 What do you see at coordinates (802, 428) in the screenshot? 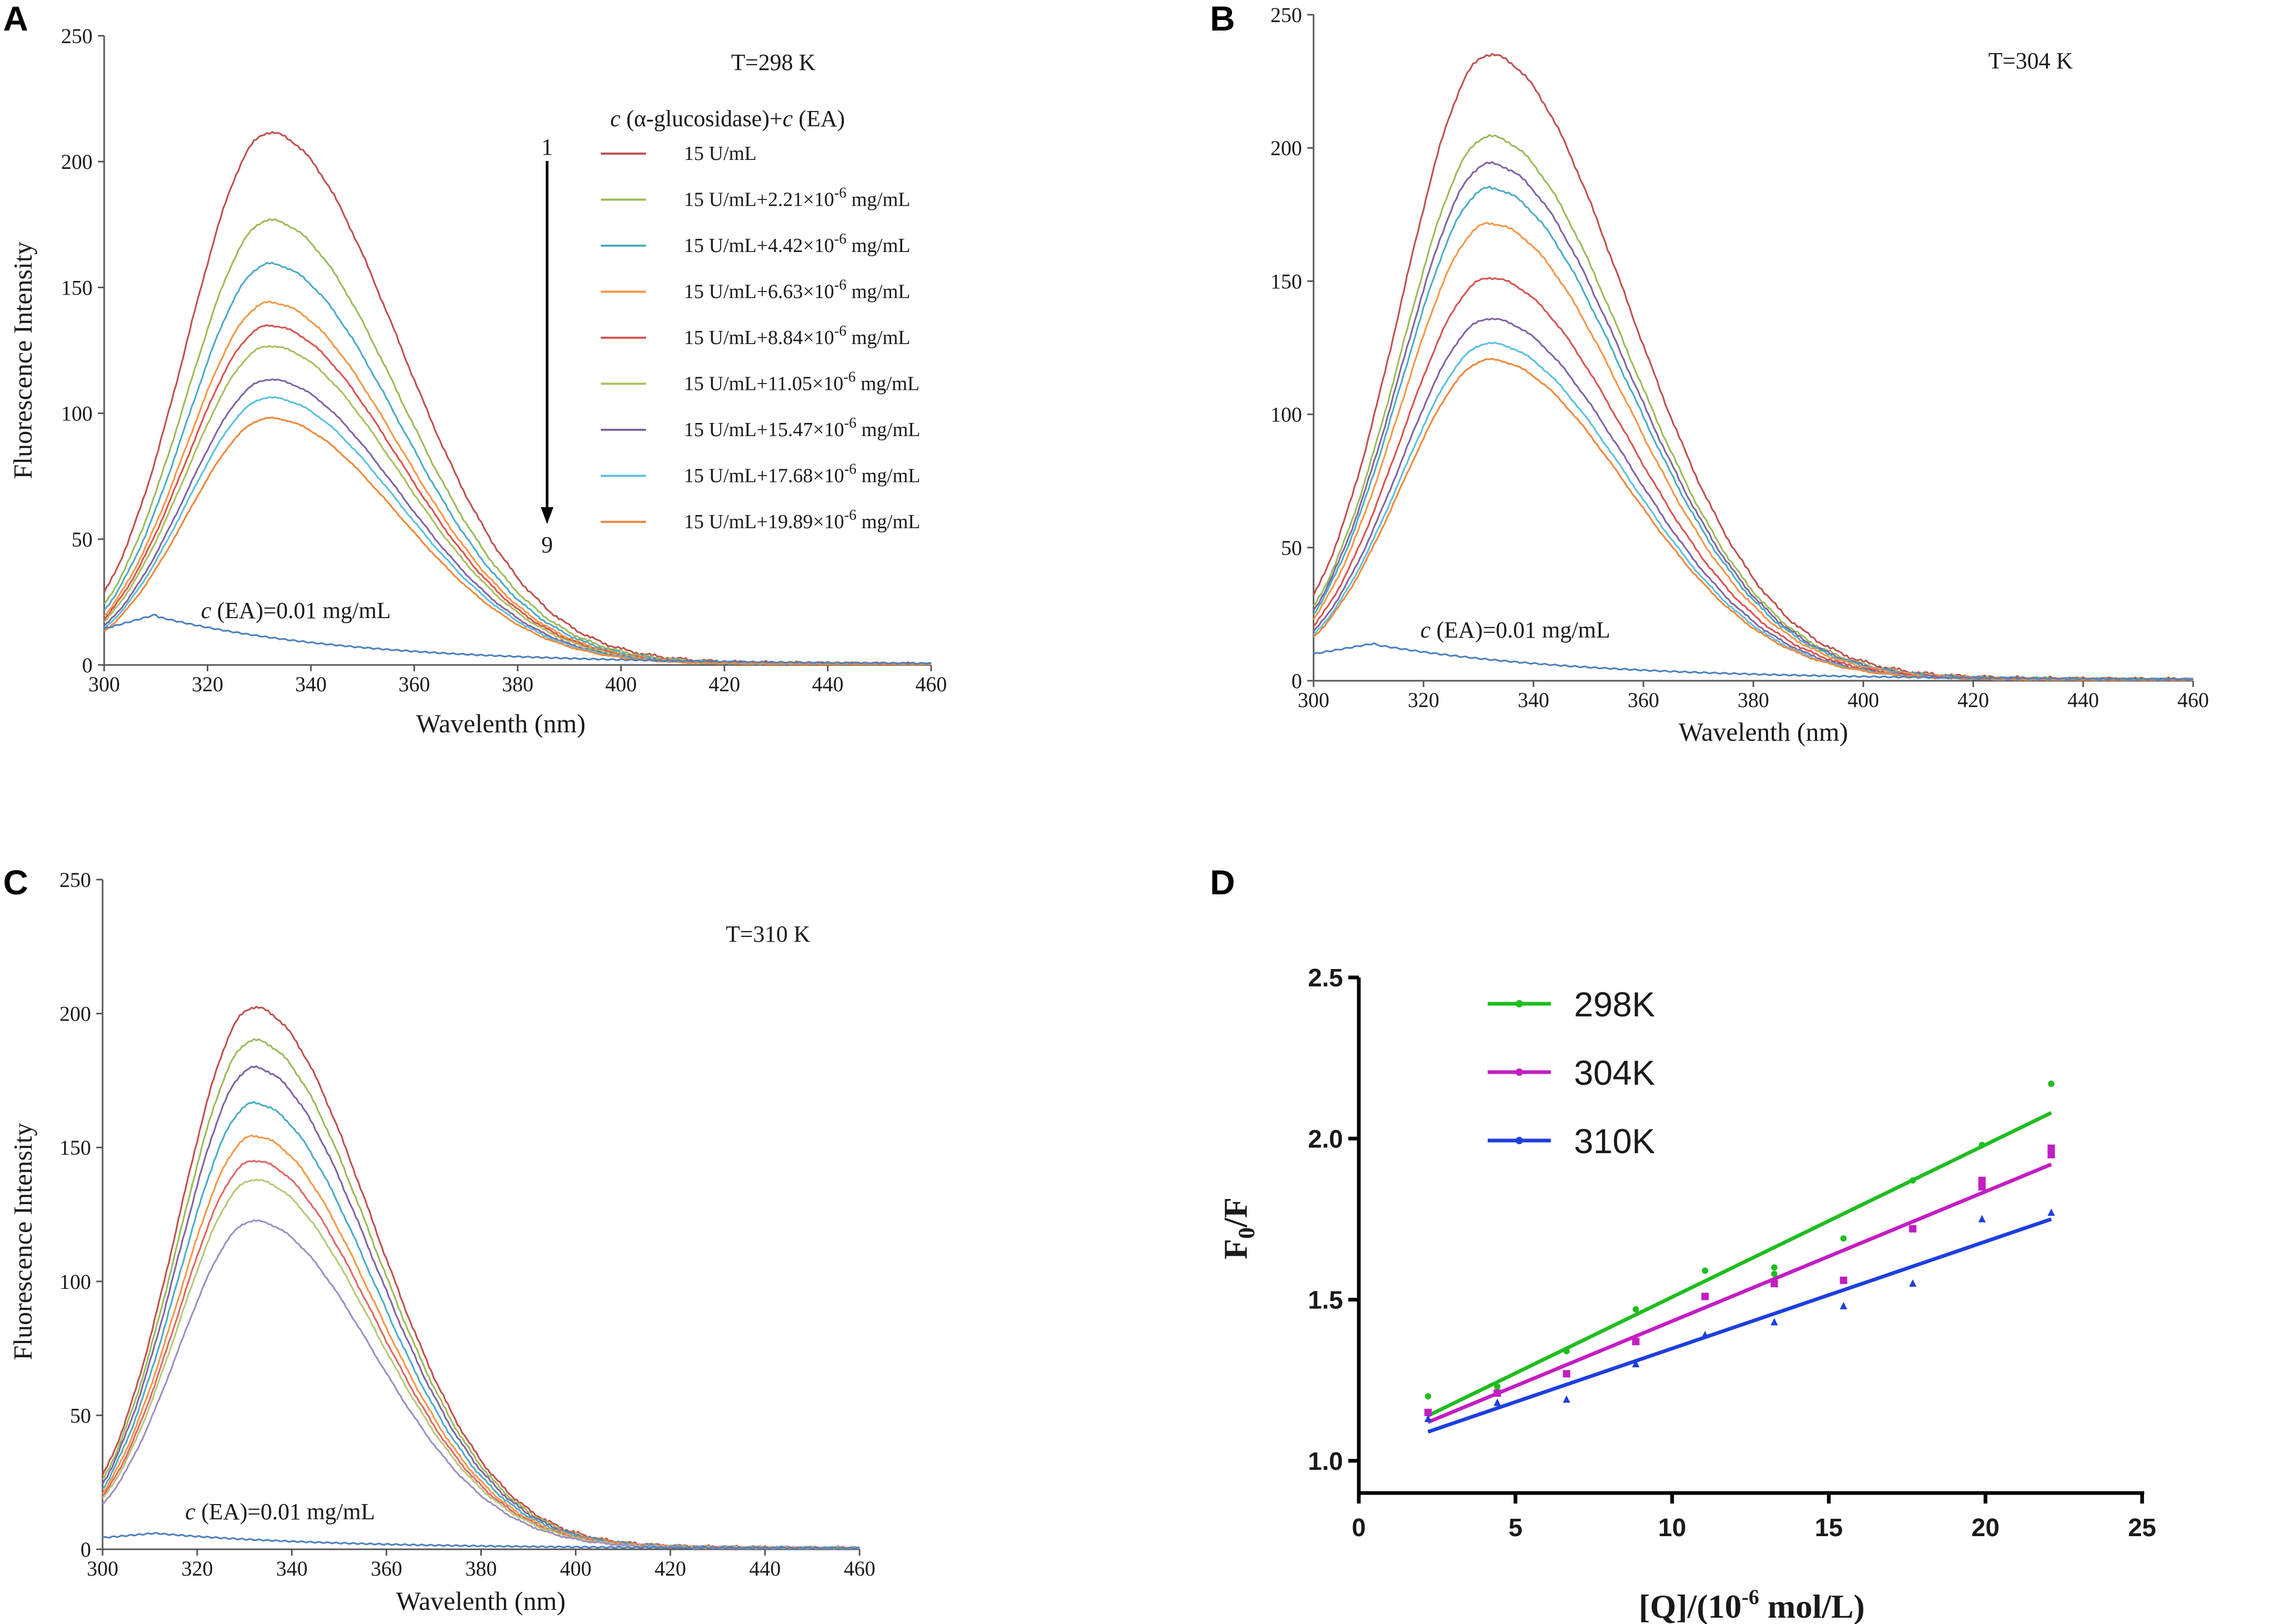
I see `legend-label: 15 U/mL+15.47×10-6 mg/mL` at bounding box center [802, 428].